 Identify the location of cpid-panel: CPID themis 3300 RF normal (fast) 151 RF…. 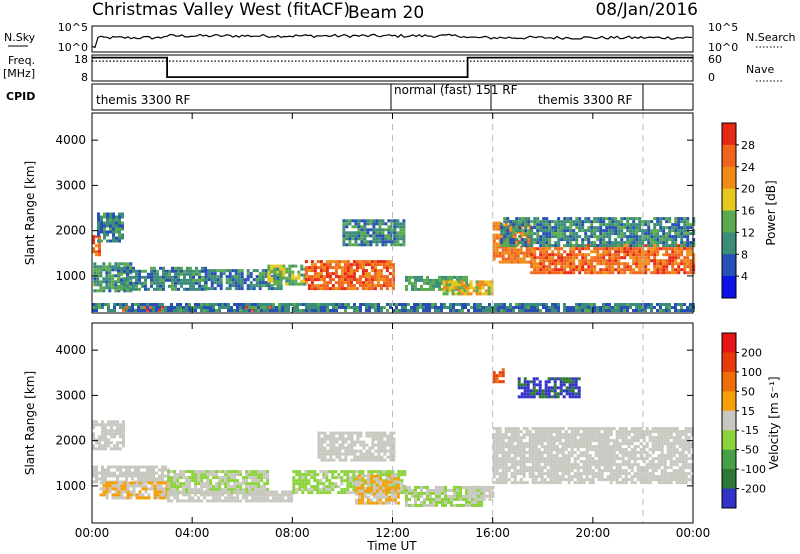
(350, 97).